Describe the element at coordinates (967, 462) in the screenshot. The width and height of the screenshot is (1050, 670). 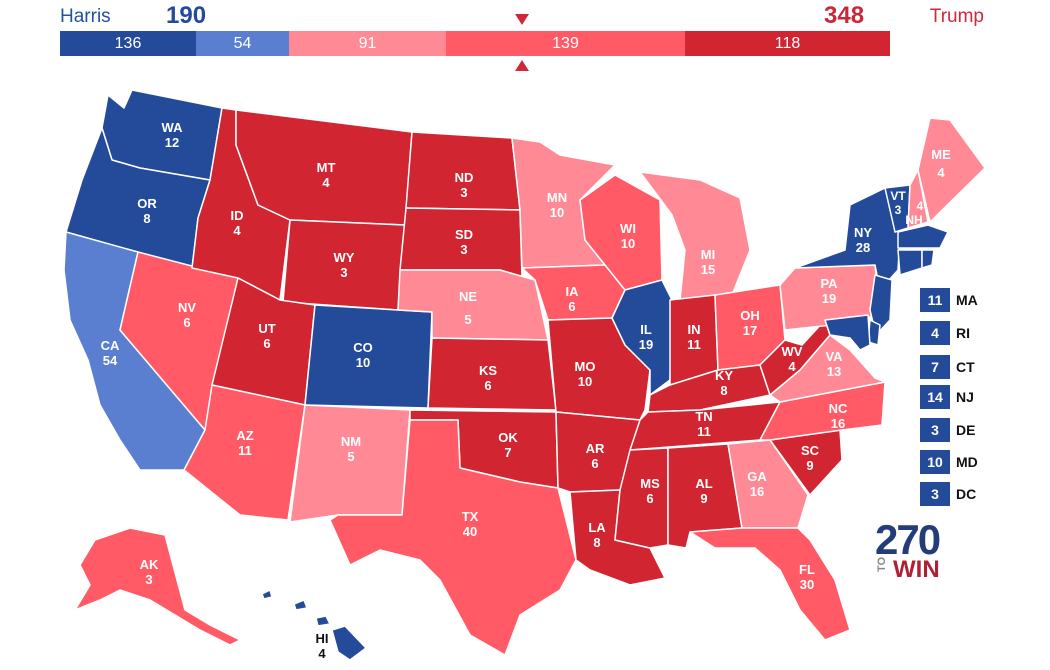
I see `small-state-md-abbr: MD` at that location.